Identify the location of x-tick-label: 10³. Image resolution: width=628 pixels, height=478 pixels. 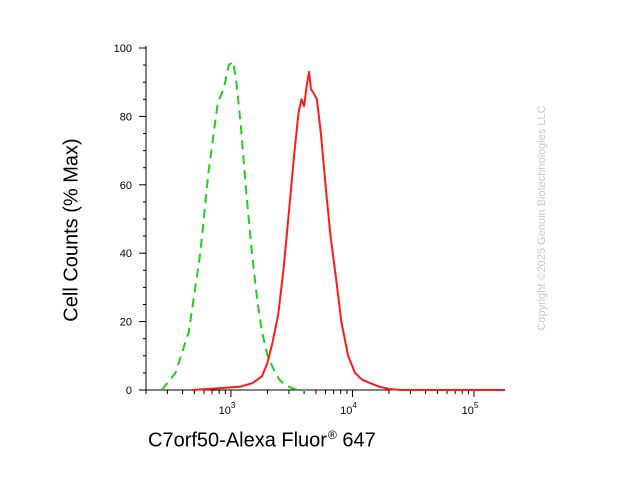
(227, 409).